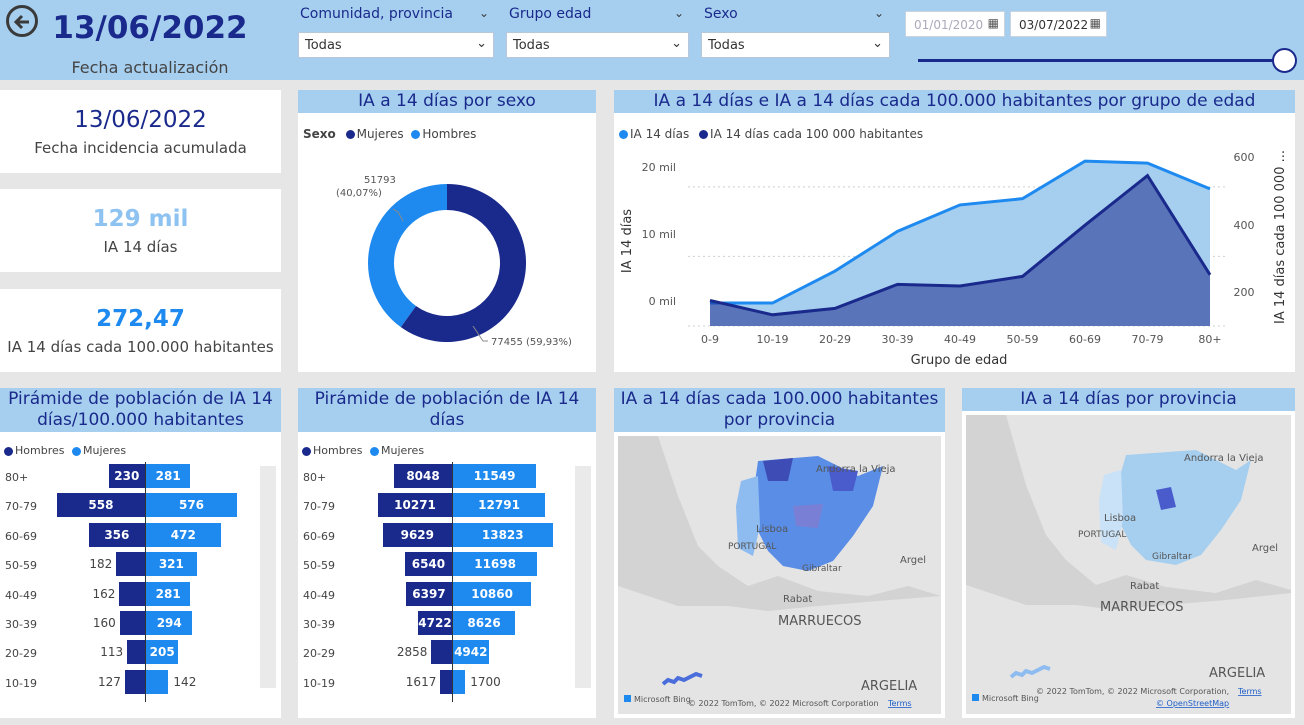 Image resolution: width=1304 pixels, height=725 pixels. I want to click on bar-hombres: 6540, so click(428, 564).